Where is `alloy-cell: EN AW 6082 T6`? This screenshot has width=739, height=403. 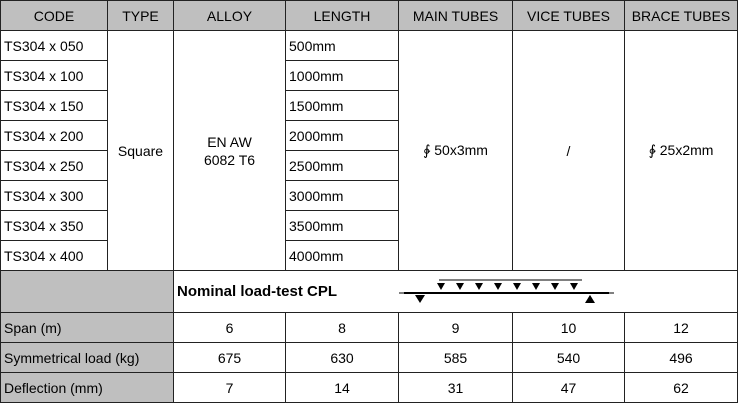
alloy-cell: EN AW 6082 T6 is located at coordinates (229, 150).